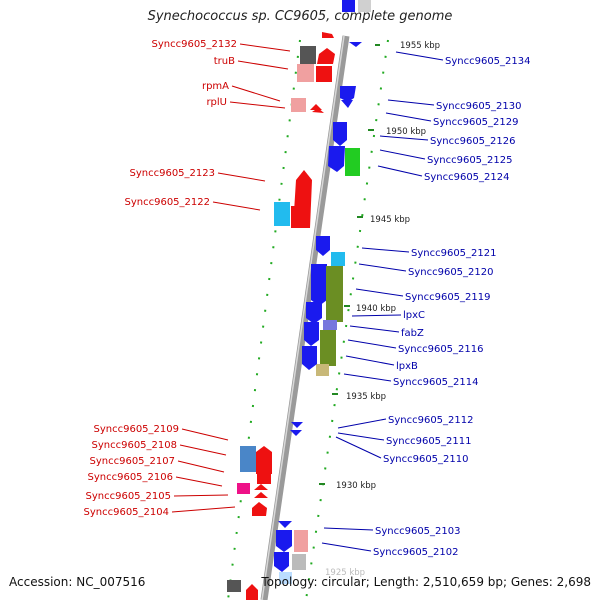 This screenshot has width=600, height=600. I want to click on accession-text: Accession: NC_007516, so click(77, 582).